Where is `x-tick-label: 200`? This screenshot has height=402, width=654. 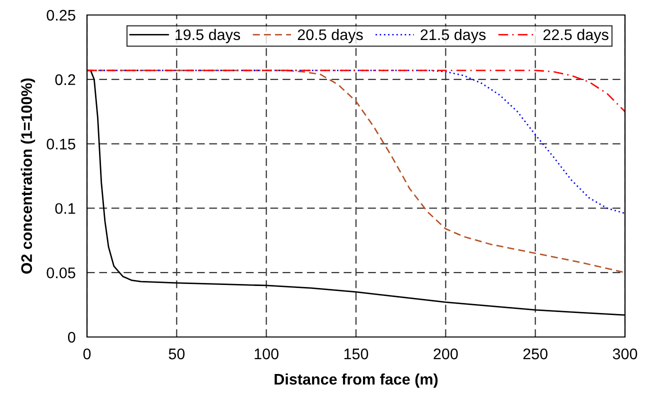 x-tick-label: 200 is located at coordinates (446, 354).